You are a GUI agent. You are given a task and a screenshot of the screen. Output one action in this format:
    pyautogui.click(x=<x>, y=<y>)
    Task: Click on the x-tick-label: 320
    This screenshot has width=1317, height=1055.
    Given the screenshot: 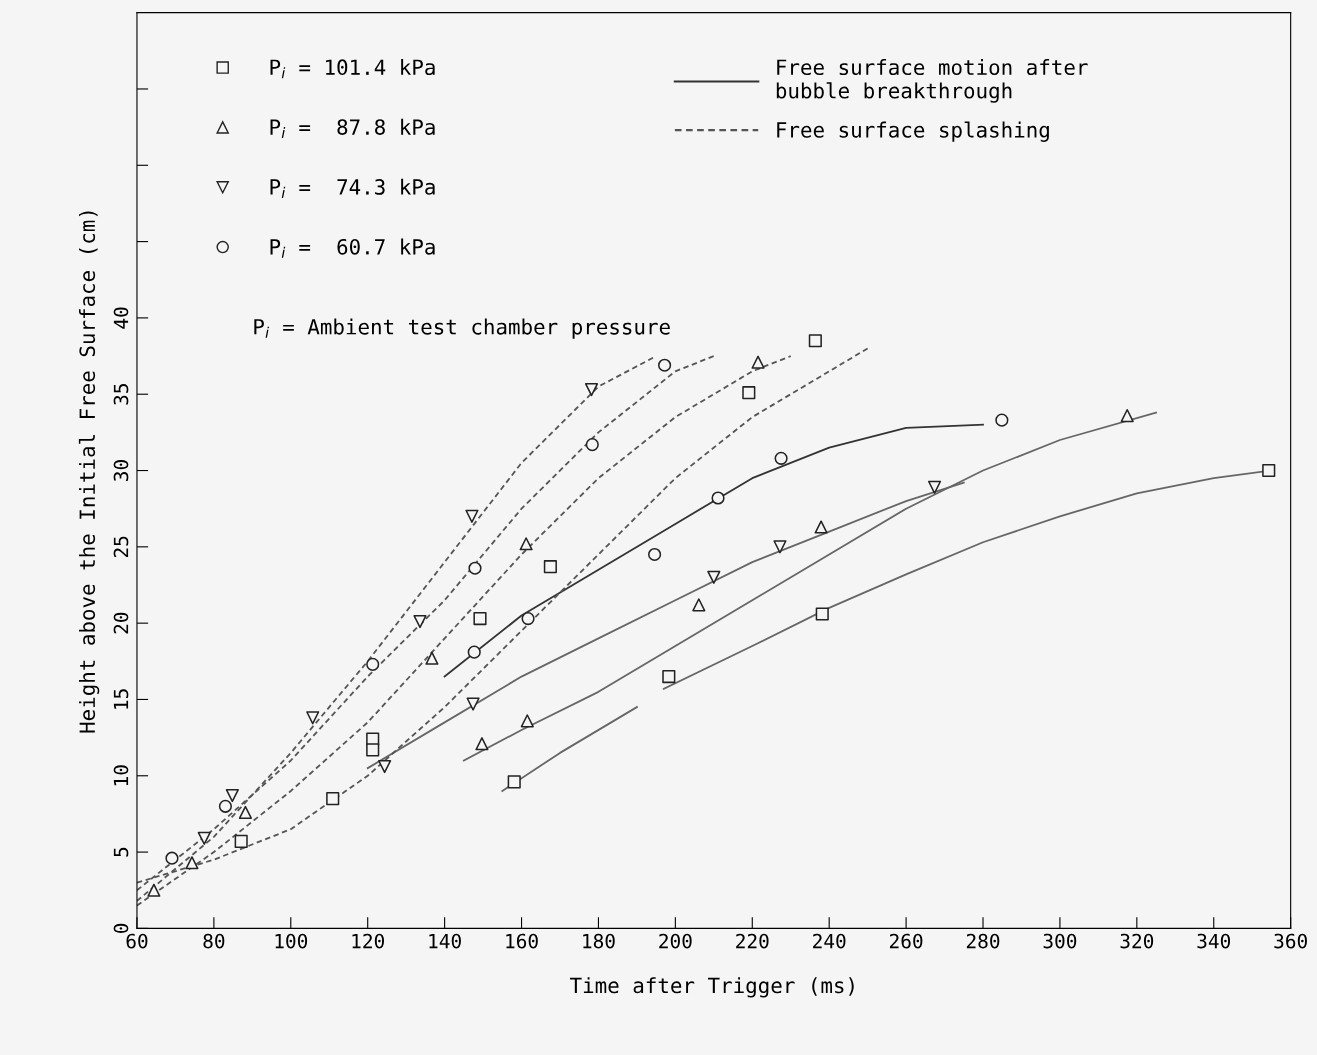 What is the action you would take?
    pyautogui.click(x=1137, y=941)
    